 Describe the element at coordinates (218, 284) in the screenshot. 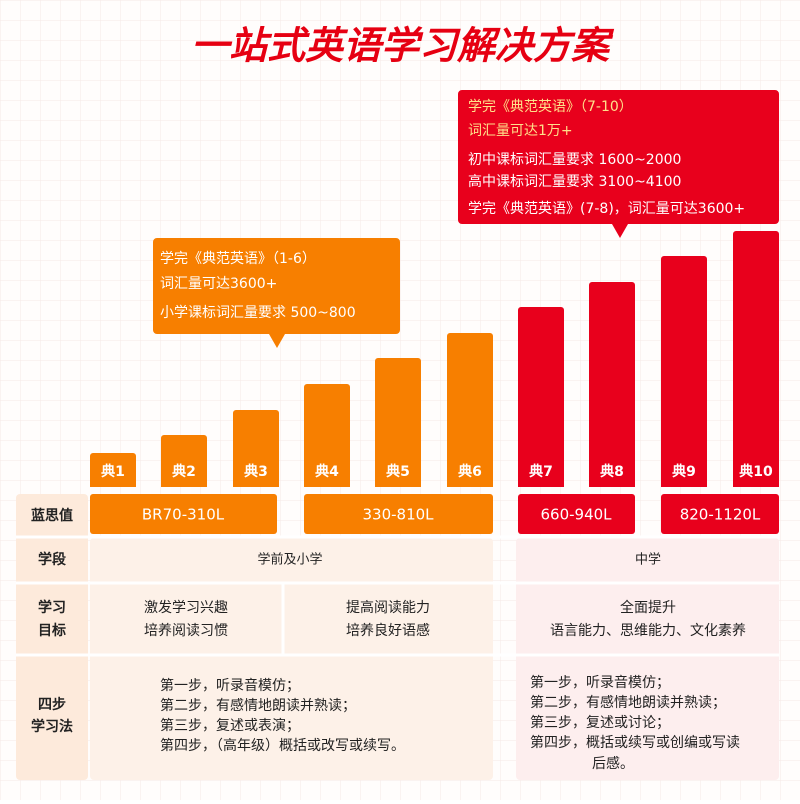

I see `callout-line: 词汇量可达3600+` at that location.